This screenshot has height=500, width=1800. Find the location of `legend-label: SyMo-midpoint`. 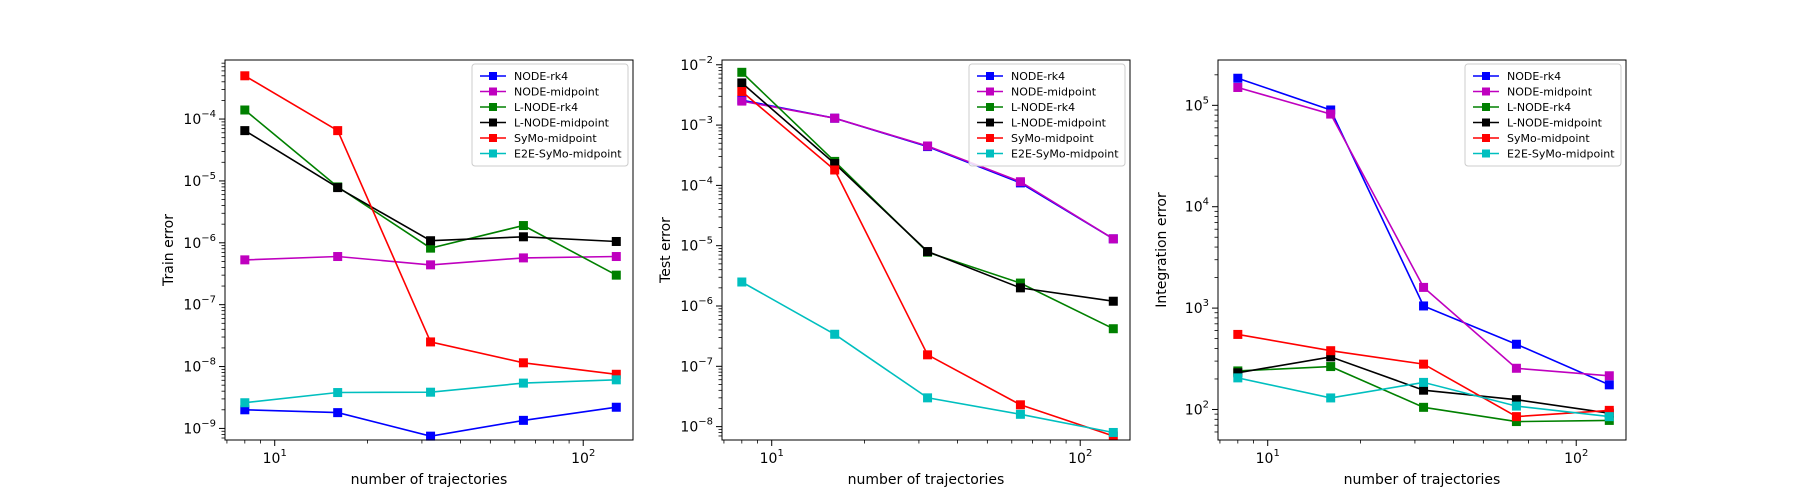

legend-label: SyMo-midpoint is located at coordinates (555, 138).